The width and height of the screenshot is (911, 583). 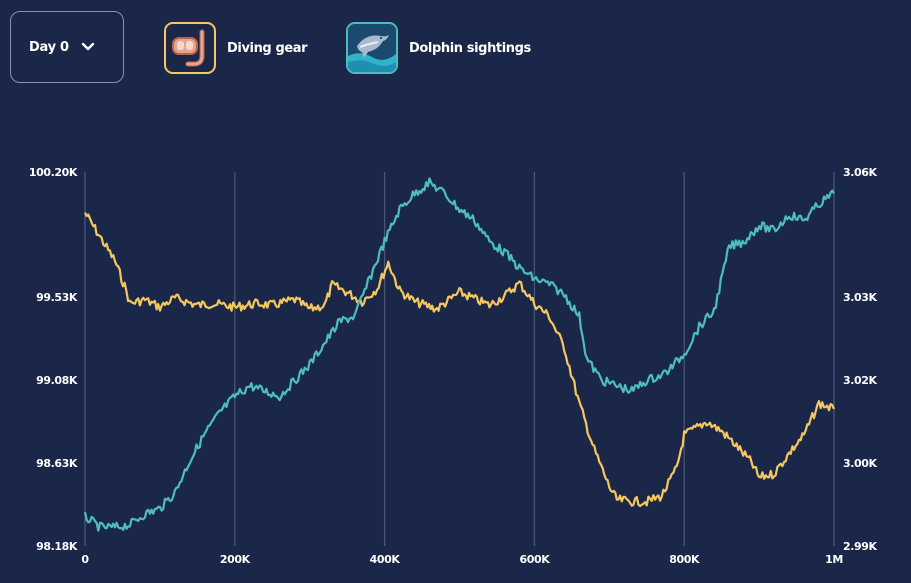 I want to click on legend-label-diving-gear: Diving gear, so click(x=267, y=48).